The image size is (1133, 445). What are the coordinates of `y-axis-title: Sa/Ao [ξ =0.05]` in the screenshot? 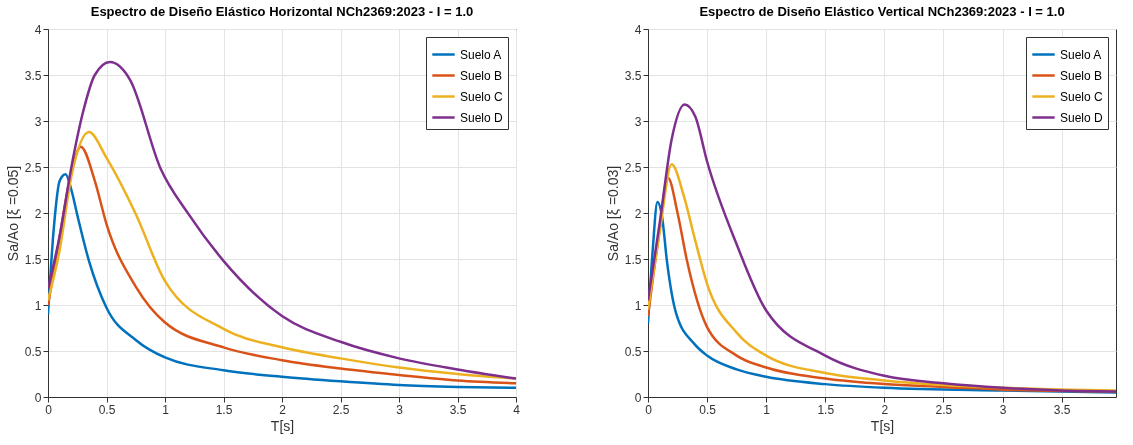 It's located at (12, 213).